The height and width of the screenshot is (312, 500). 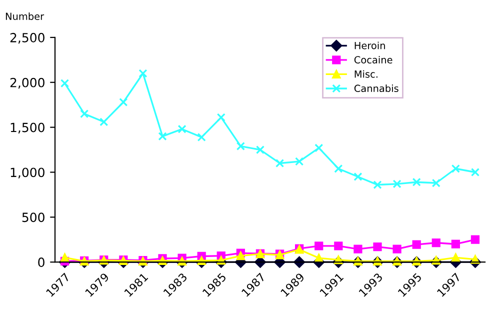 What do you see at coordinates (27, 128) in the screenshot?
I see `y-tick-label: 1,500` at bounding box center [27, 128].